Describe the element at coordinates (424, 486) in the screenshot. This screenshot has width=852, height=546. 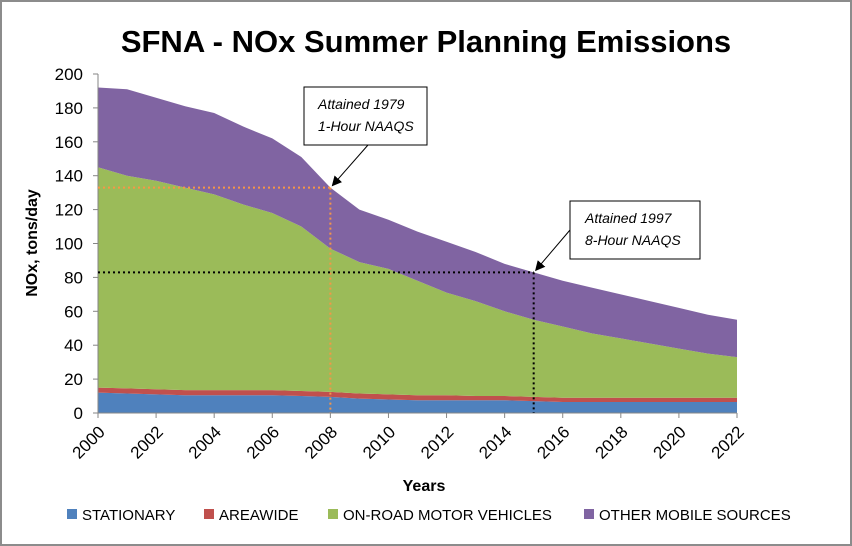
I see `x-axis-label: Years` at that location.